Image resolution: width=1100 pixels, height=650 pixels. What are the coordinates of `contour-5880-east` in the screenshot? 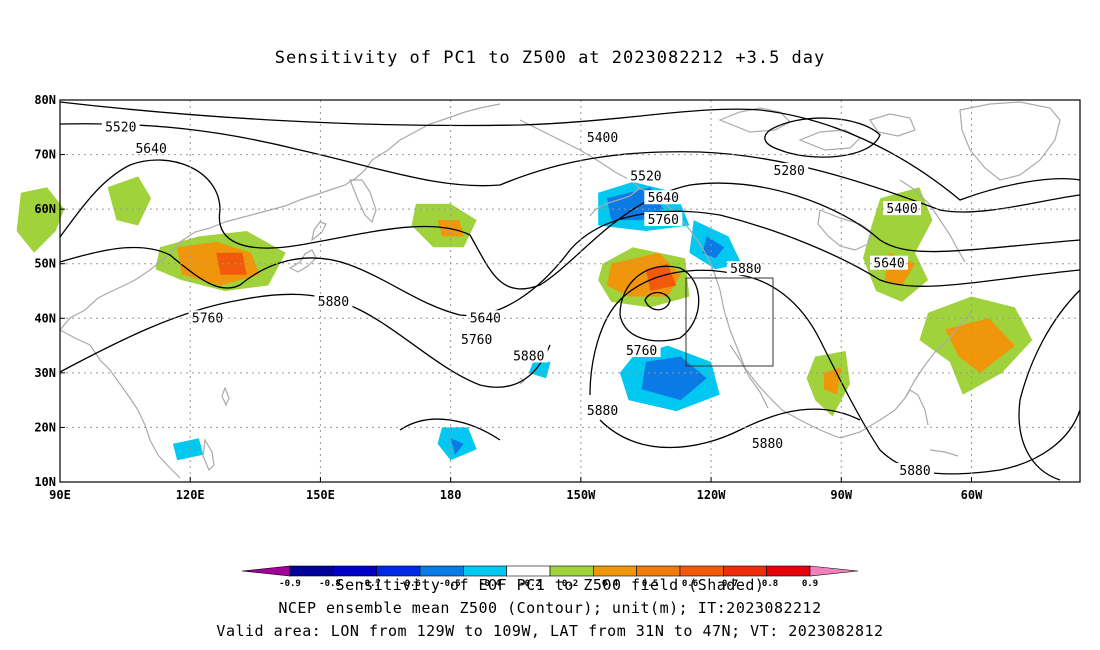 It's located at (1049, 385).